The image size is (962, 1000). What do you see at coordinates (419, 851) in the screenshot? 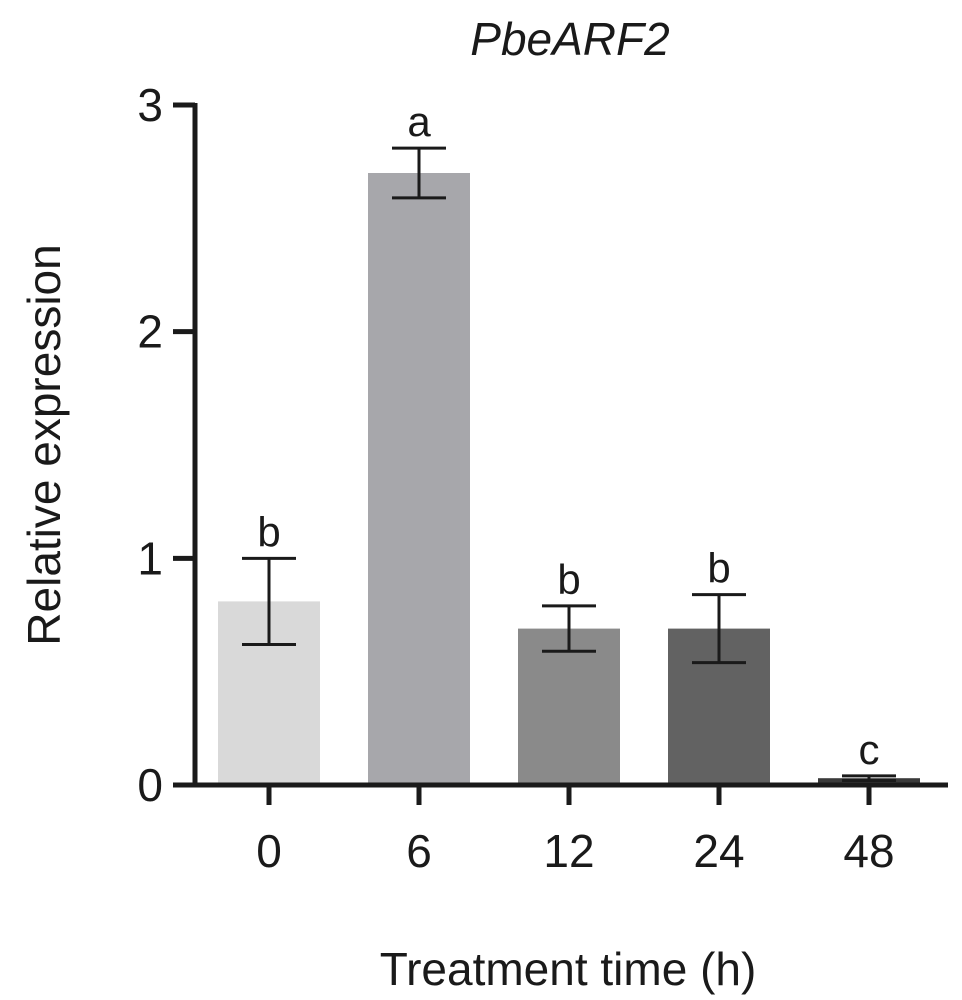
I see `x-tick-label-6: 6` at bounding box center [419, 851].